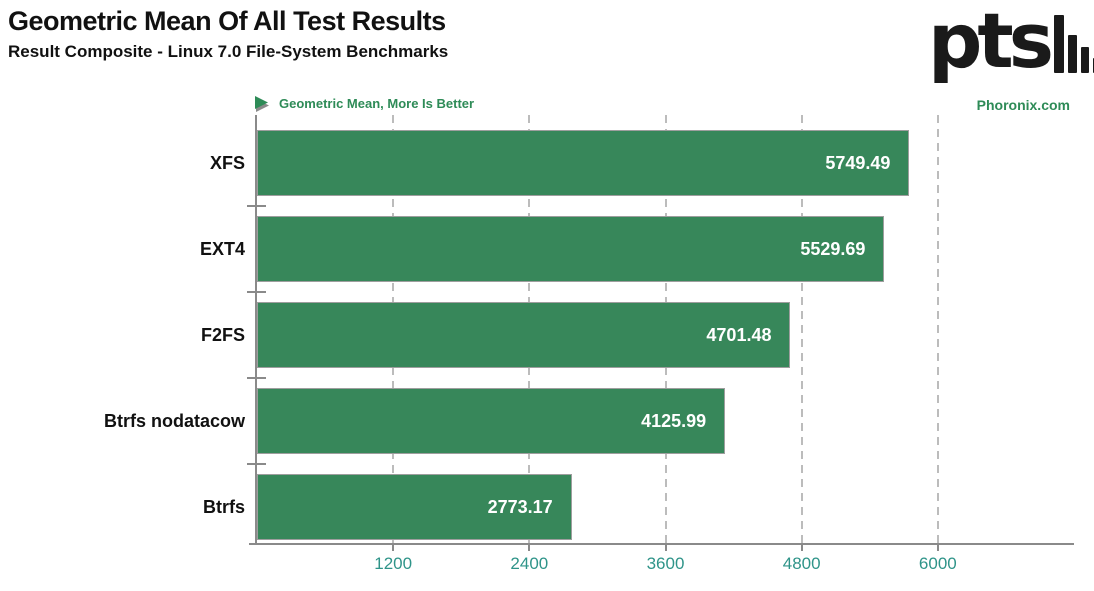 The image size is (1094, 591). What do you see at coordinates (414, 507) in the screenshot?
I see `bar: 2773.17` at bounding box center [414, 507].